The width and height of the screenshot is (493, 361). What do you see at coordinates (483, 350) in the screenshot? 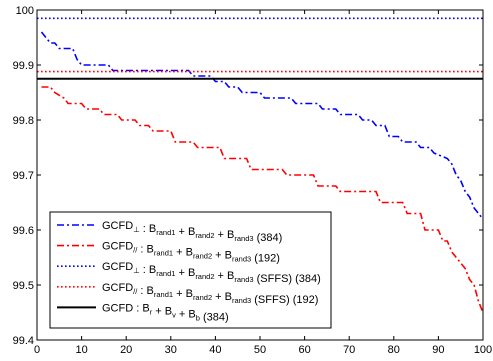
I see `x-tick-label: 100` at bounding box center [483, 350].